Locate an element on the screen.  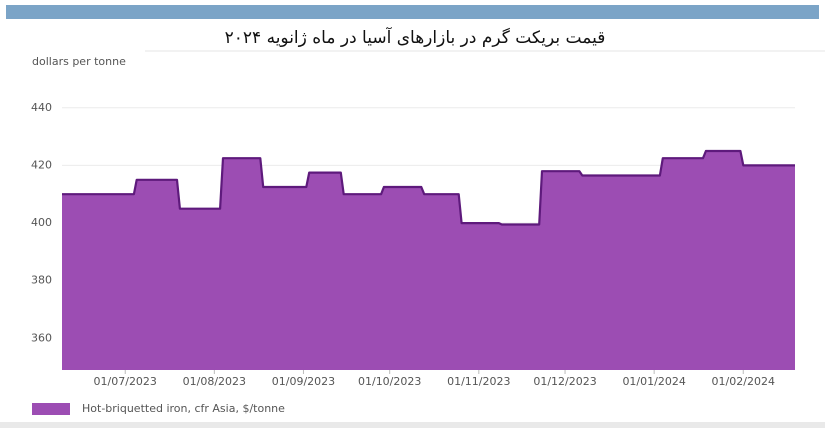
bottom-band is located at coordinates (412, 425).